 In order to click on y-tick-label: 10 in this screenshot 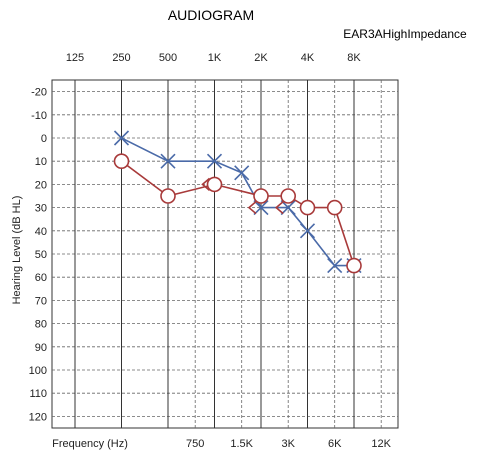, I will do `click(41, 162)`.